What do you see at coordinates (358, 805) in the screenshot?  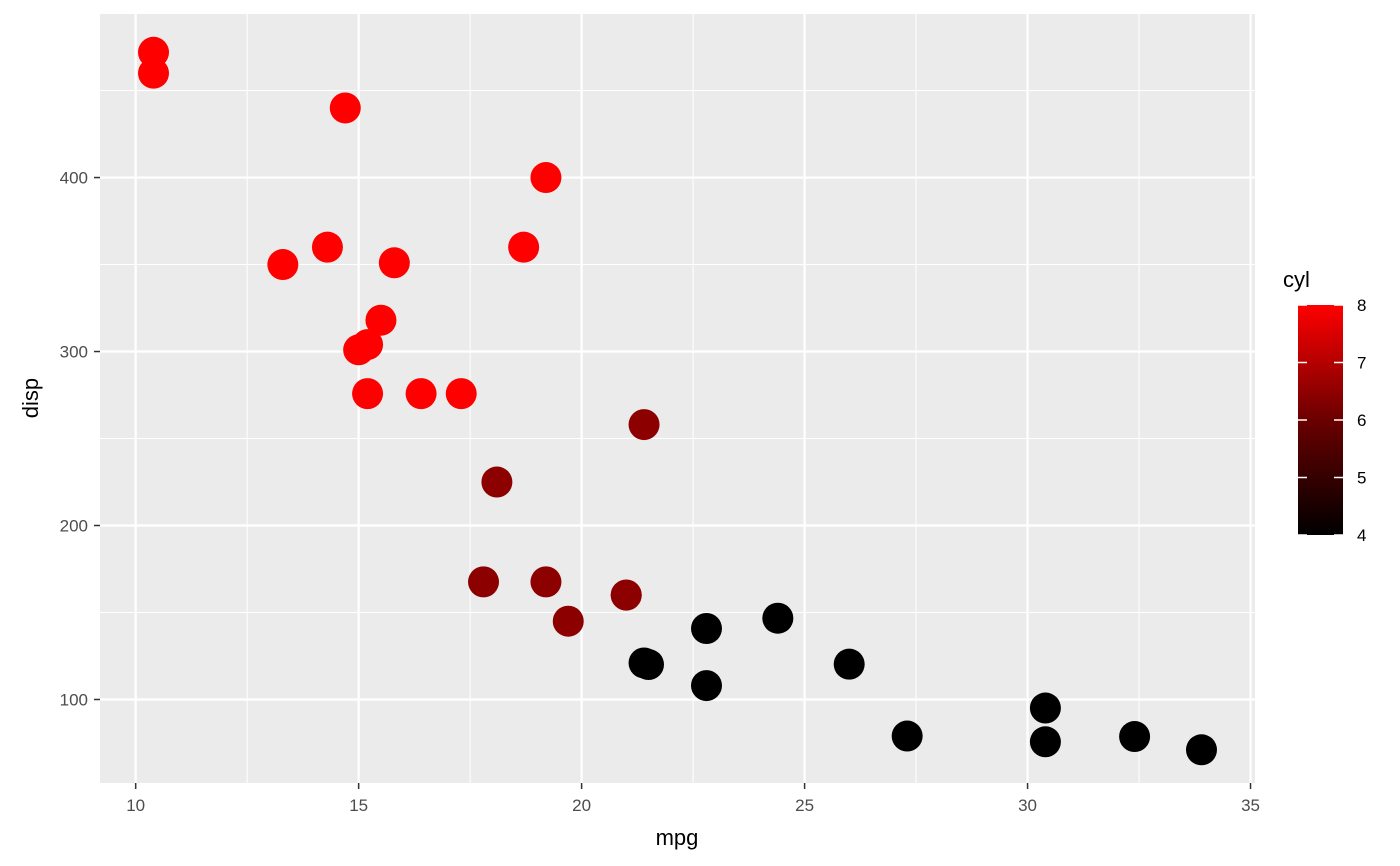 I see `x-tick-label: 15` at bounding box center [358, 805].